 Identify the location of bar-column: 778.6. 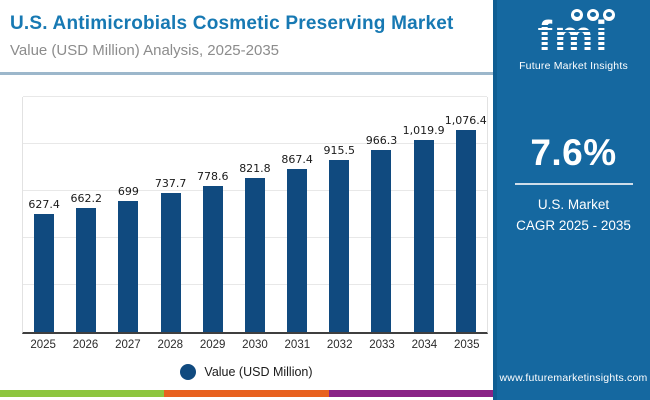
(213, 251).